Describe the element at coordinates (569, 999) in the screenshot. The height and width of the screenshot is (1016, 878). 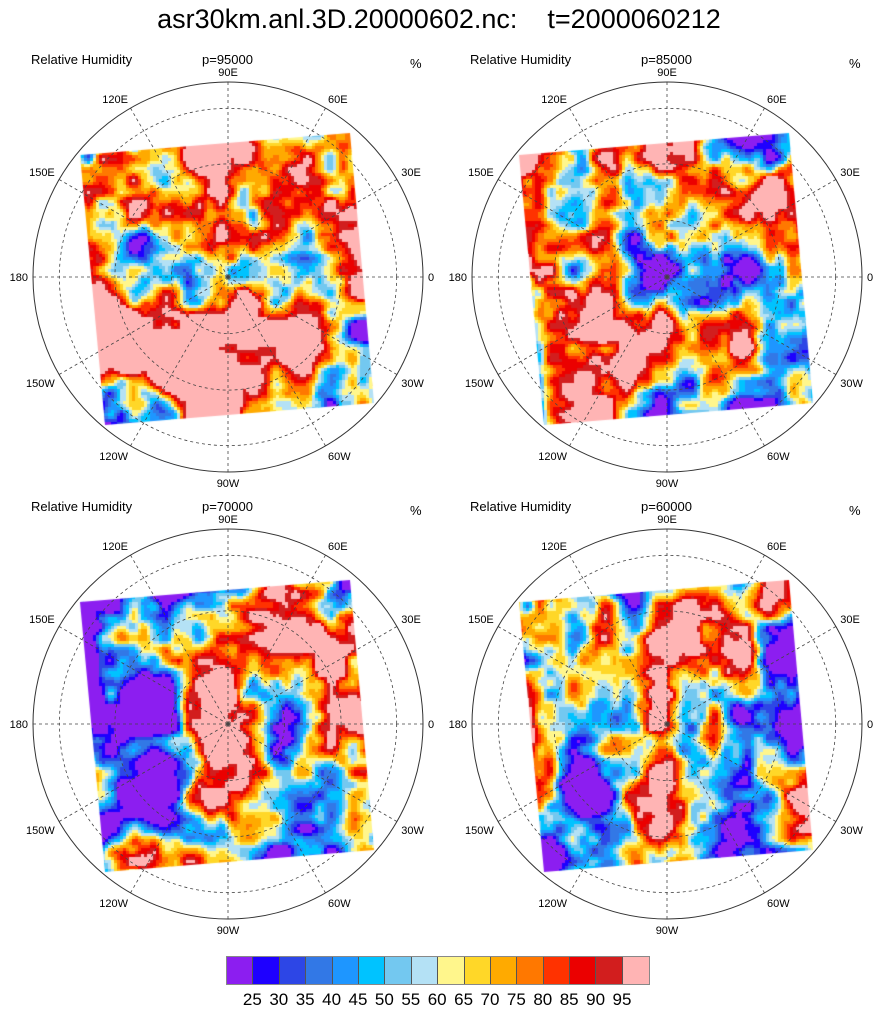
I see `colorbar-label: 85` at that location.